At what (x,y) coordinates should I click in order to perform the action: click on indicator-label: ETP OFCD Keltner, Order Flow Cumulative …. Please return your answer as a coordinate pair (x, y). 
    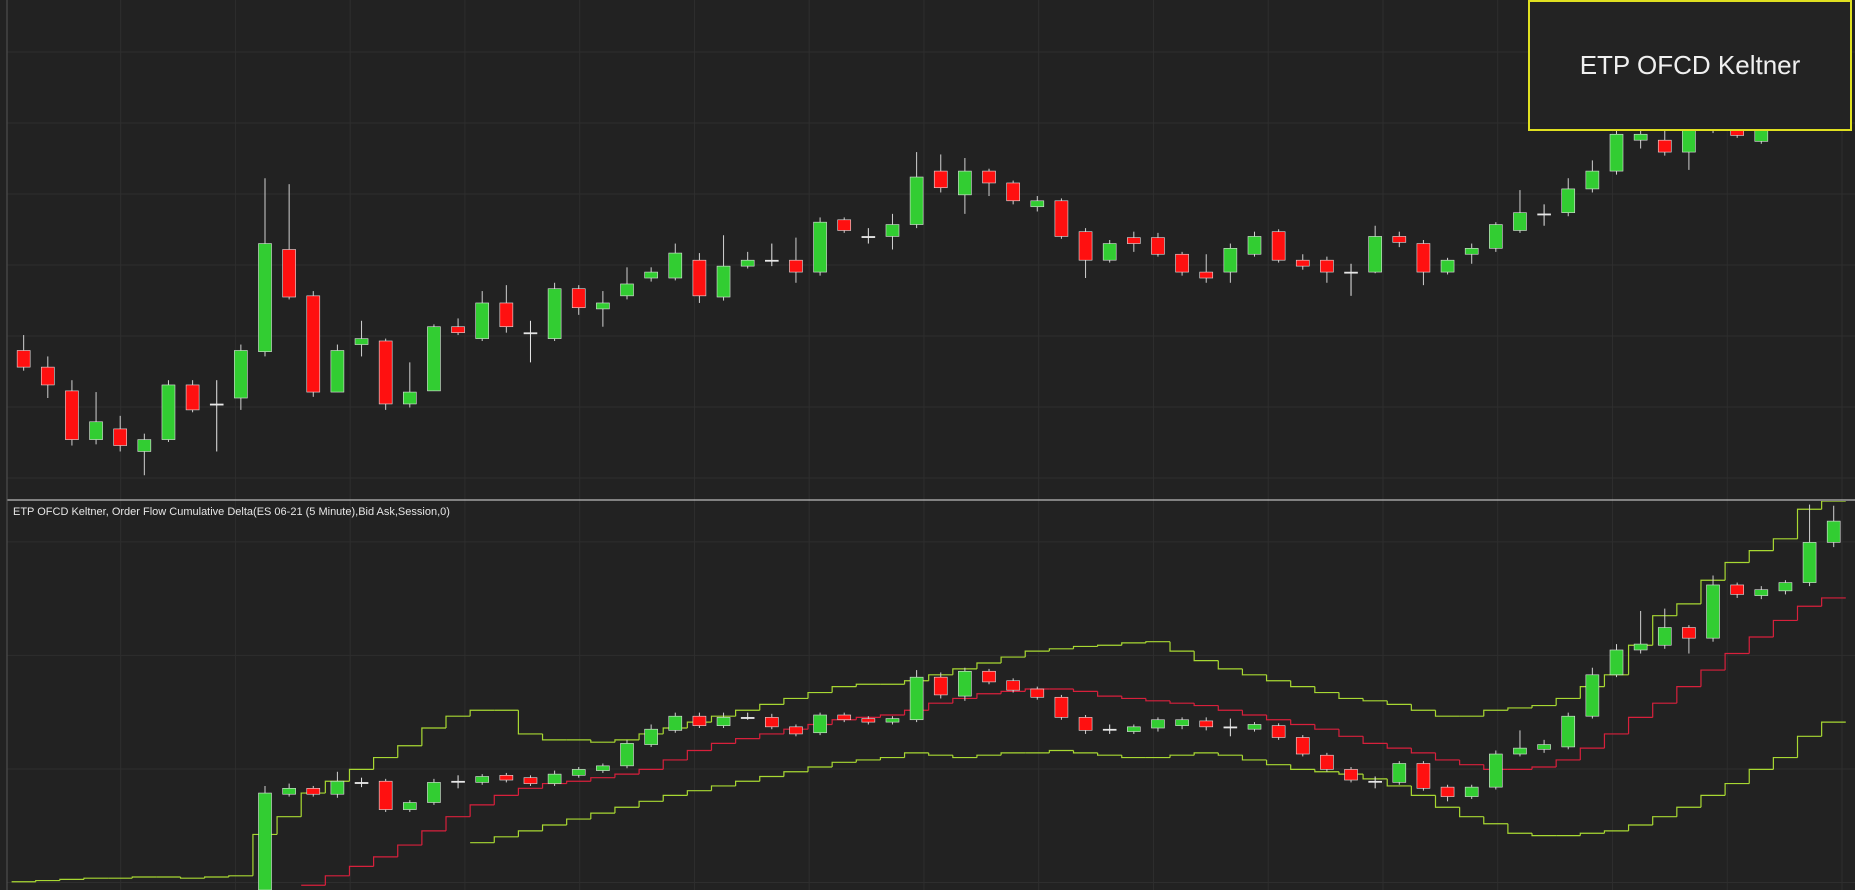
    Looking at the image, I should click on (231, 512).